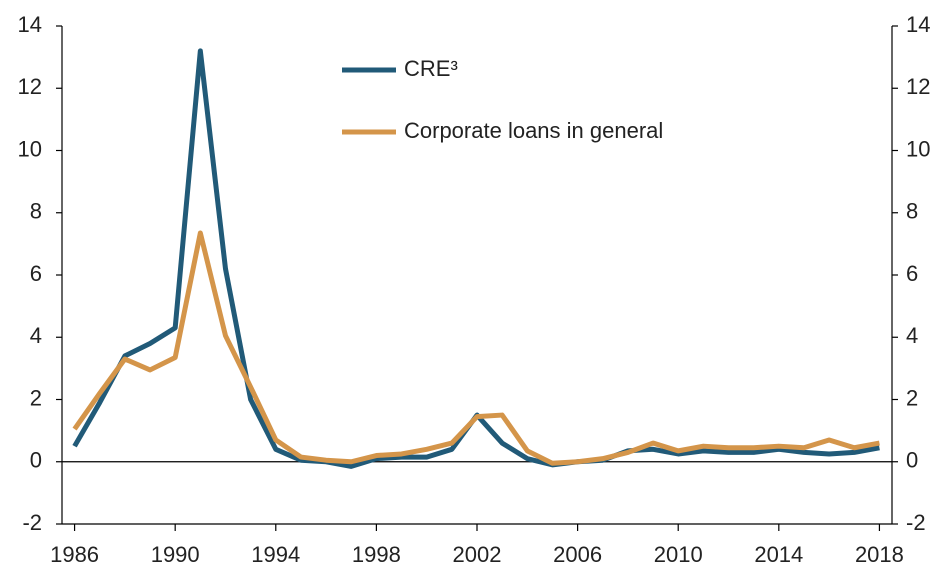 The width and height of the screenshot is (947, 570). What do you see at coordinates (74, 554) in the screenshot?
I see `x-tick-label: 1986` at bounding box center [74, 554].